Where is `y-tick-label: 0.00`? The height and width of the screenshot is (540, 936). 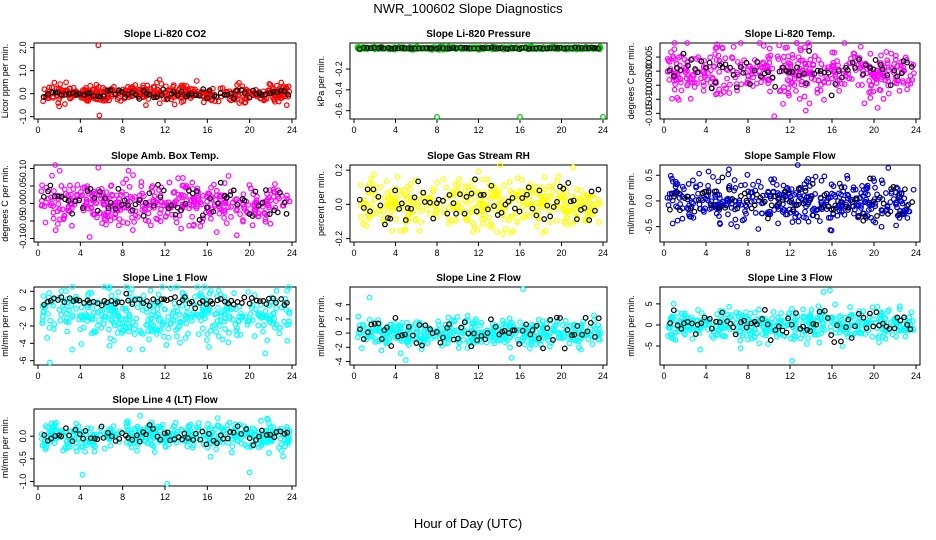 y-tick-label: 0.00 is located at coordinates (23, 204).